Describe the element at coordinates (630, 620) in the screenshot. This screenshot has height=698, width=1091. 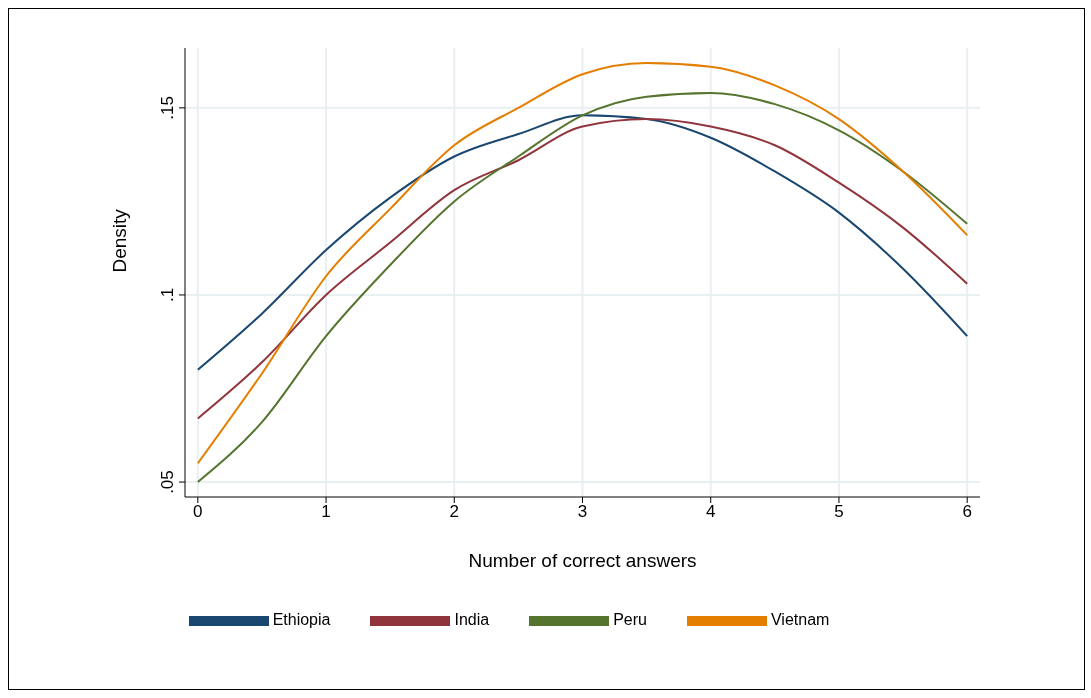
I see `legend-label: Peru` at that location.